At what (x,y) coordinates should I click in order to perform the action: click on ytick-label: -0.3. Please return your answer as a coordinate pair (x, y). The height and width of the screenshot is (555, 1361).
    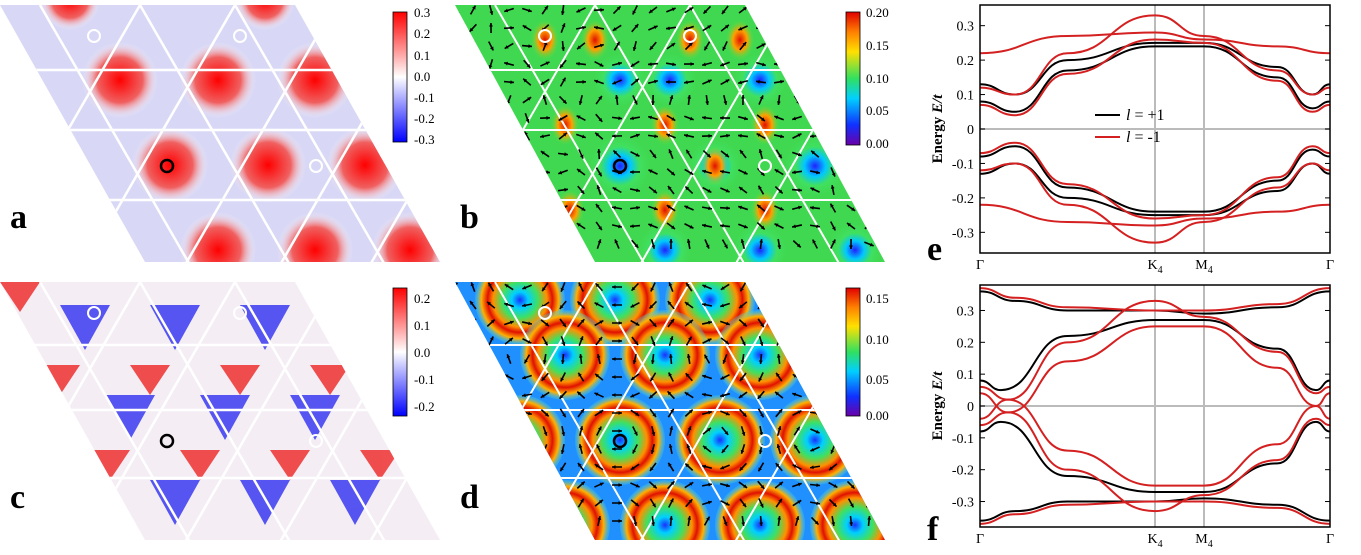
    Looking at the image, I should click on (963, 233).